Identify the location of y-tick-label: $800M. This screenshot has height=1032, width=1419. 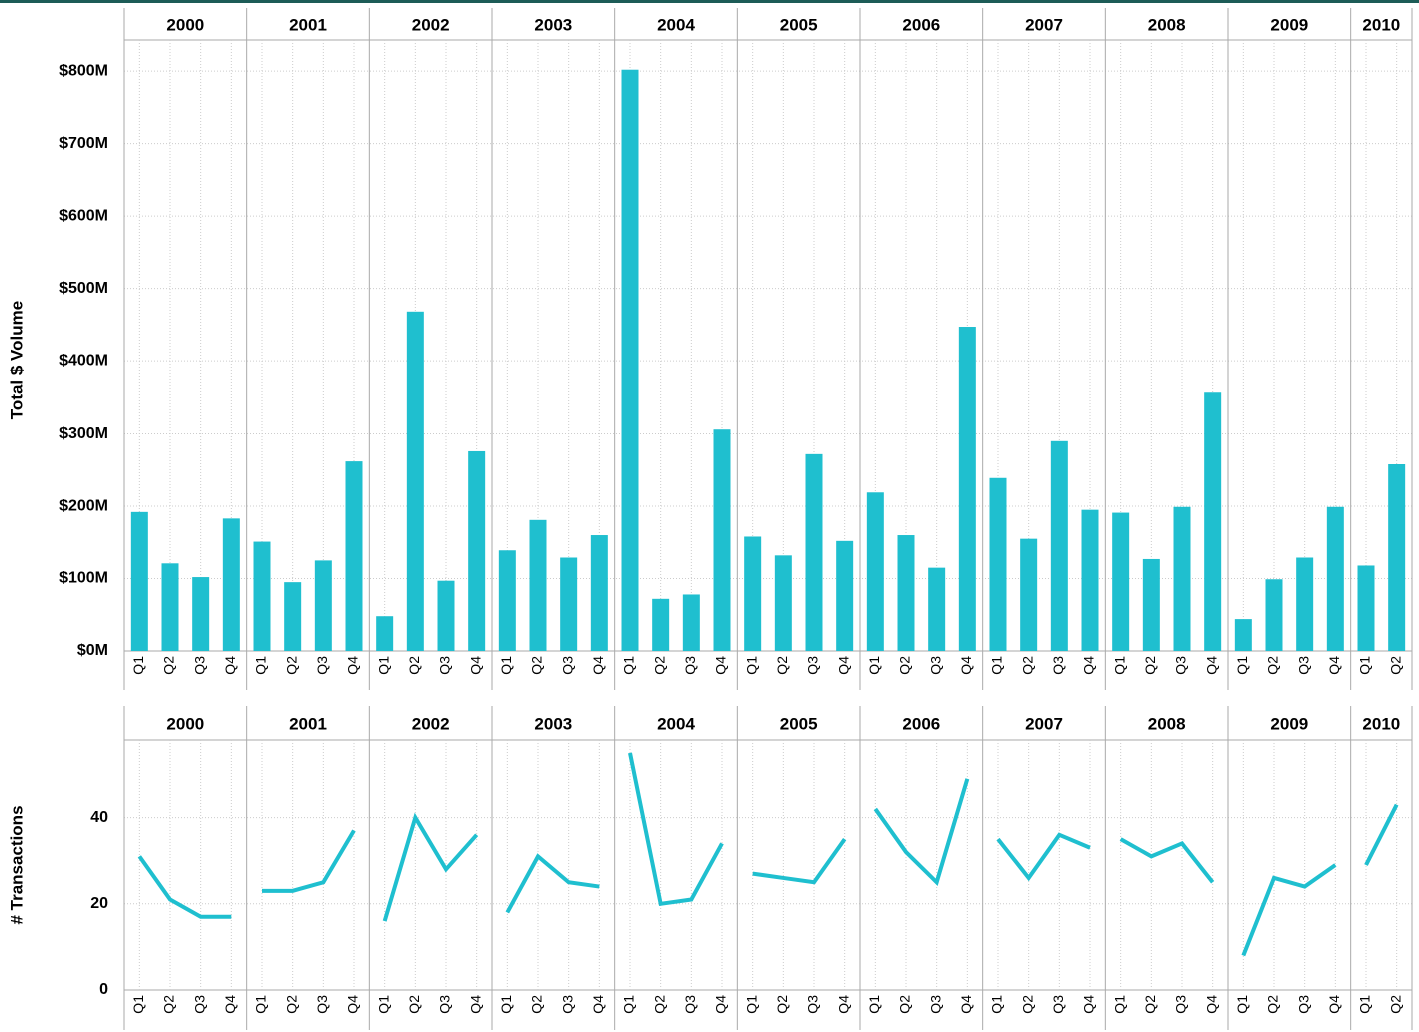
(83, 70).